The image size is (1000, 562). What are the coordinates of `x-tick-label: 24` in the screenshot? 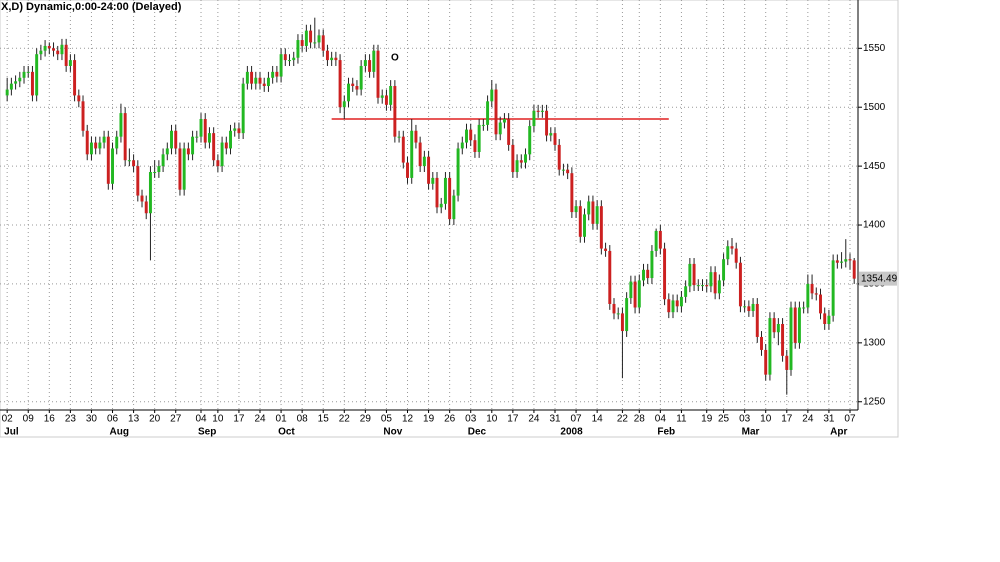 It's located at (808, 419).